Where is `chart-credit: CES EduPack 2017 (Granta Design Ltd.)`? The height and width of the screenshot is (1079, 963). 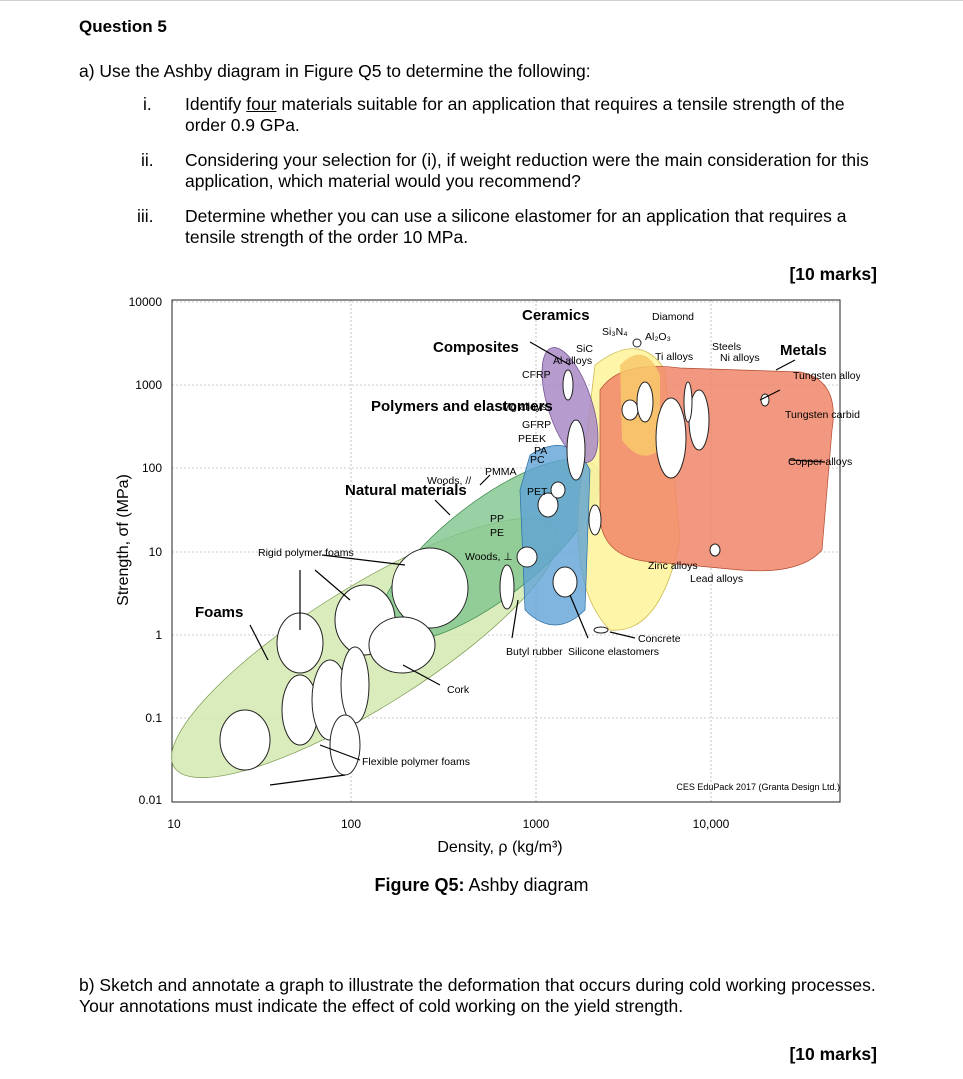
chart-credit: CES EduPack 2017 (Granta Design Ltd.) is located at coordinates (758, 787).